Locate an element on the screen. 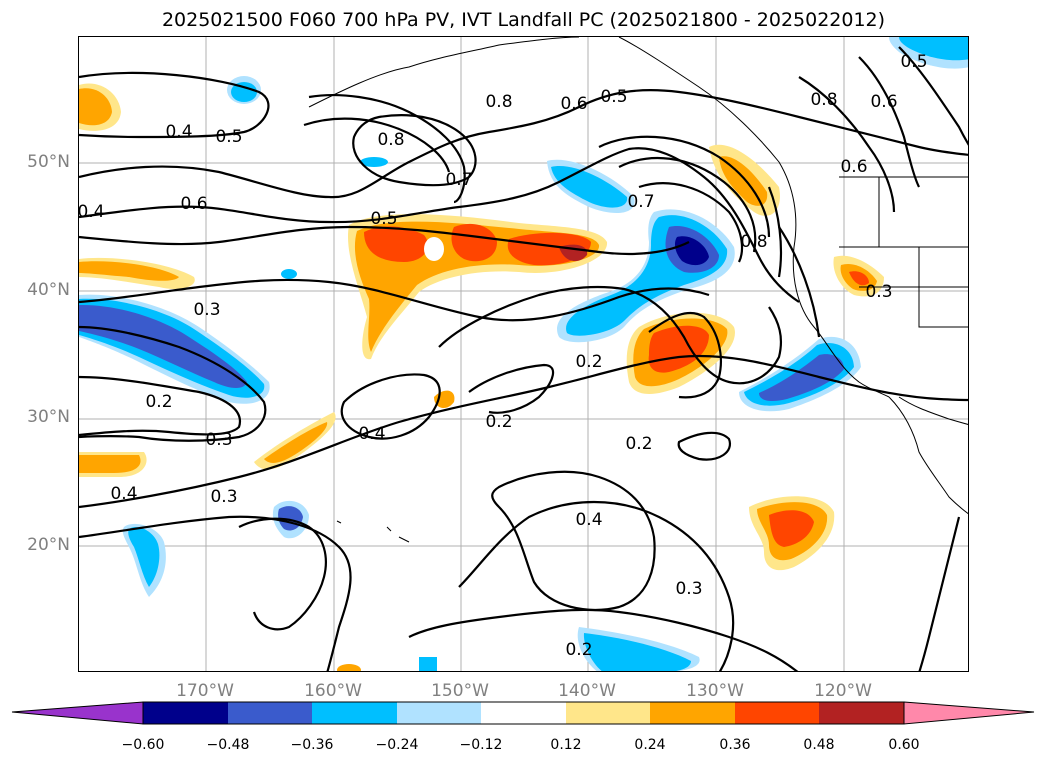 This screenshot has width=1047, height=765. colorbar-tick-label: −0.36 is located at coordinates (312, 745).